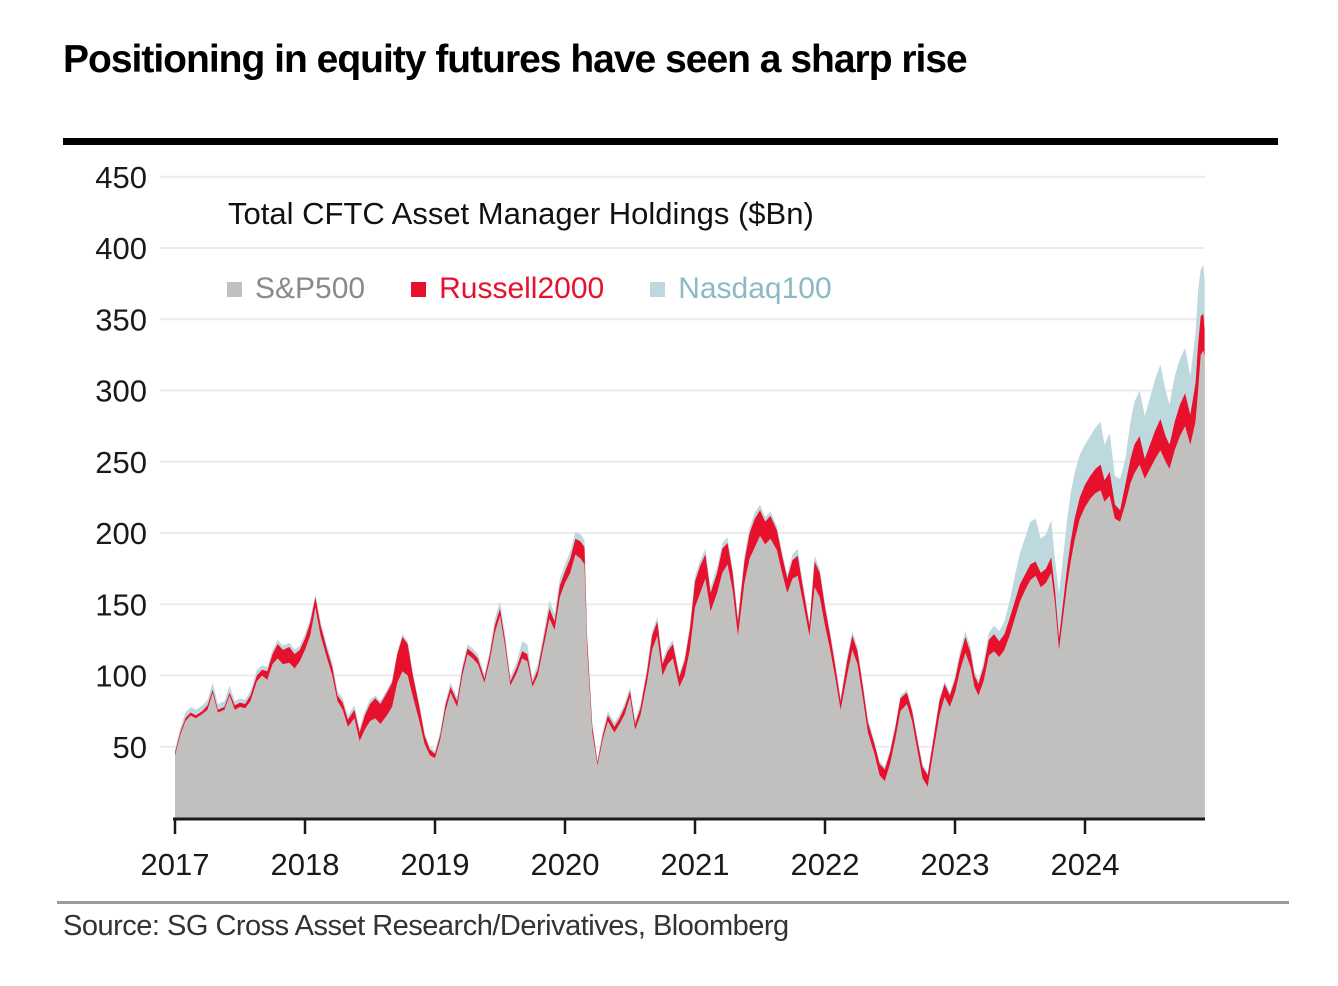  What do you see at coordinates (305, 864) in the screenshot?
I see `x-axis-tick-label: 2018` at bounding box center [305, 864].